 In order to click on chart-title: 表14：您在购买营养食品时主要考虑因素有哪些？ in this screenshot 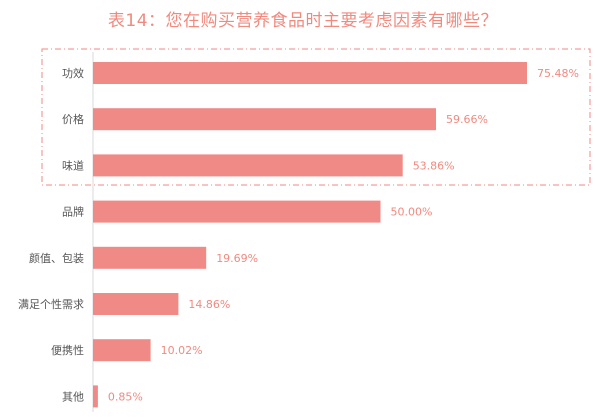, I will do `click(303, 21)`.